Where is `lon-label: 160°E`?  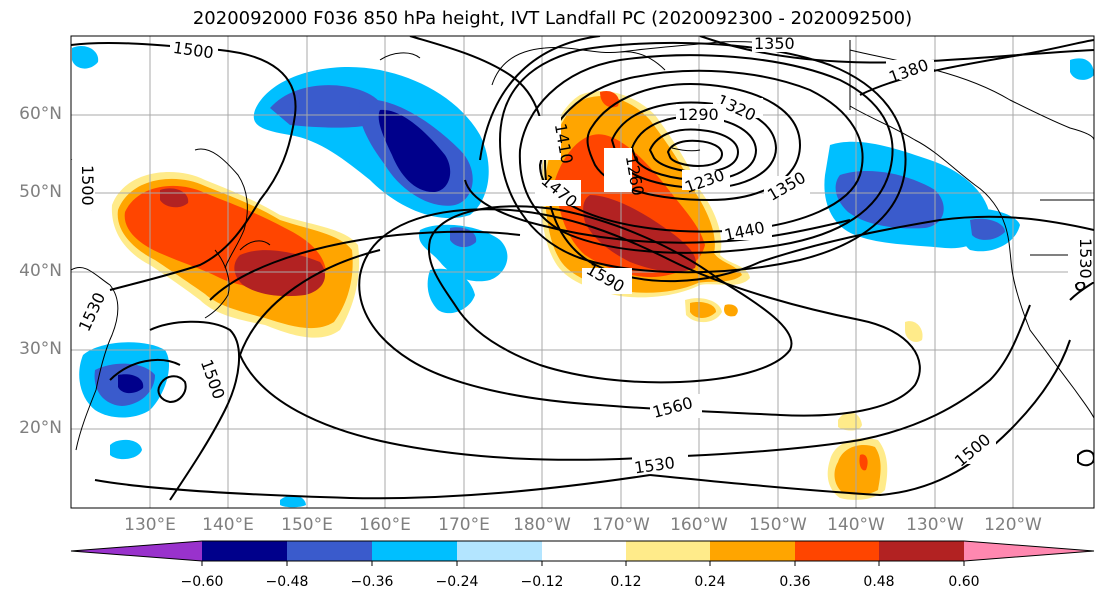 lon-label: 160°E is located at coordinates (385, 525).